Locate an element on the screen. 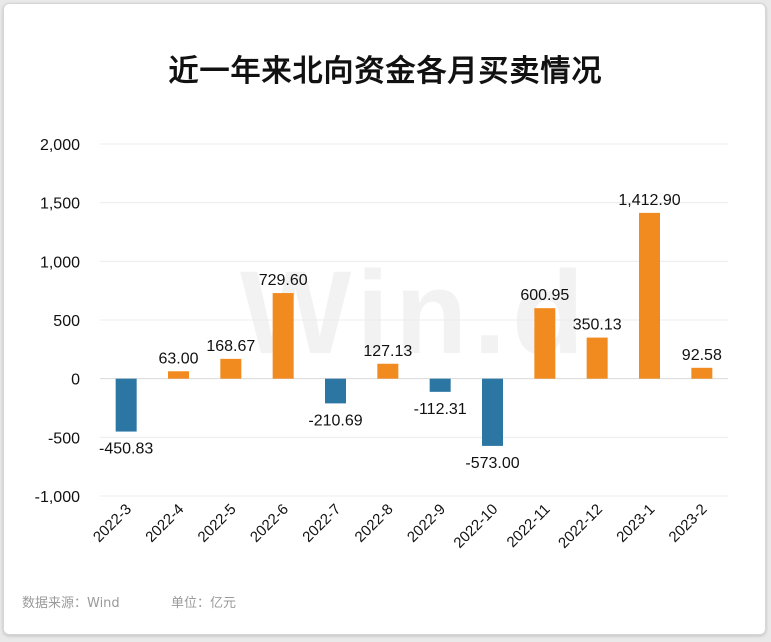 The height and width of the screenshot is (642, 771). x-tick-label: 2023-2 is located at coordinates (688, 523).